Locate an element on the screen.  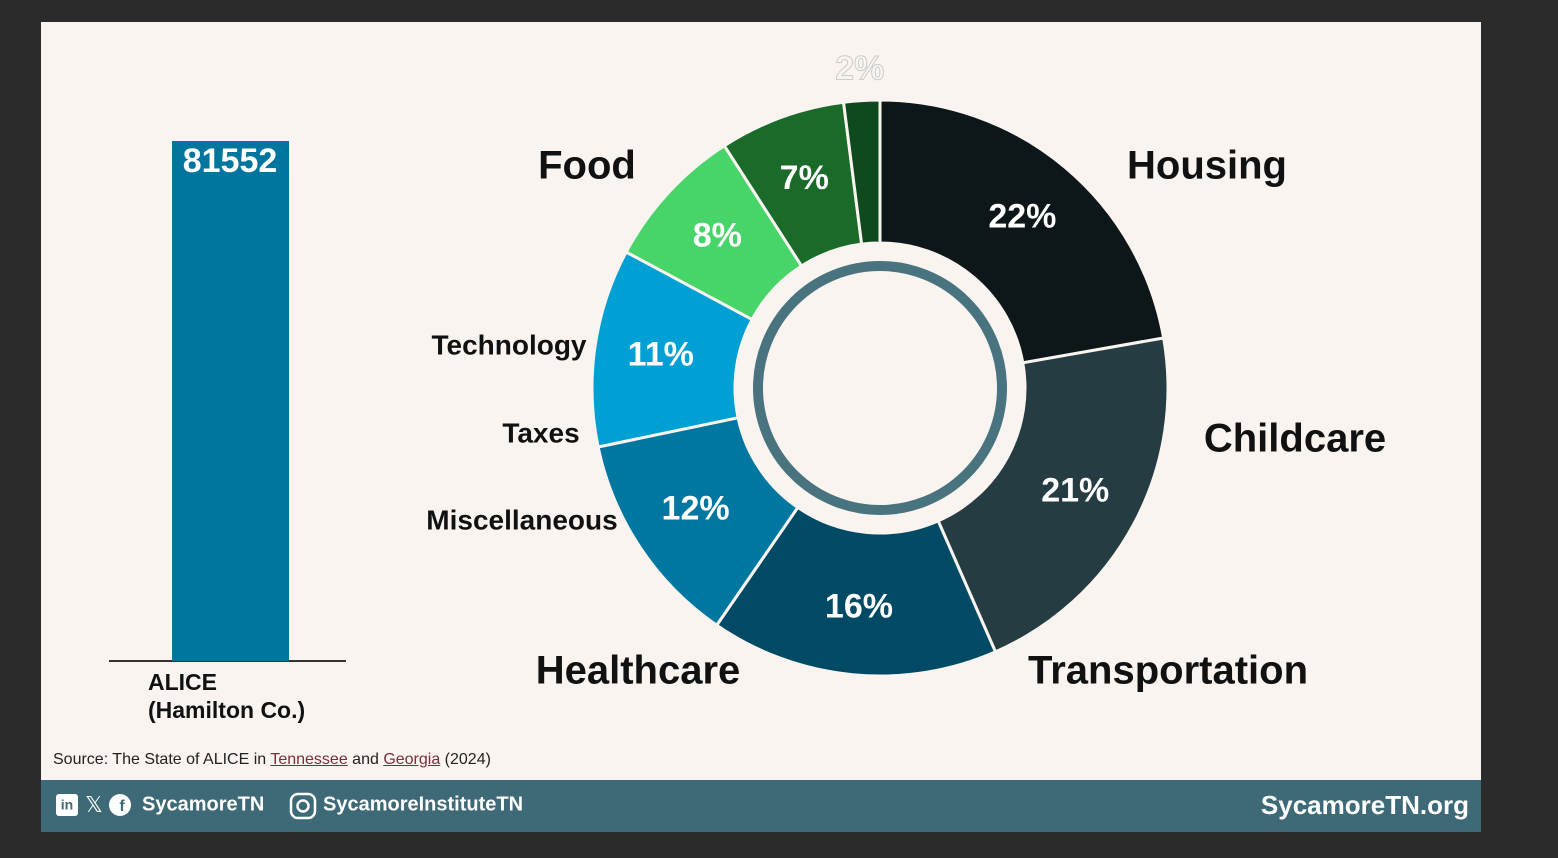
slice-value-label: 16% is located at coordinates (859, 606).